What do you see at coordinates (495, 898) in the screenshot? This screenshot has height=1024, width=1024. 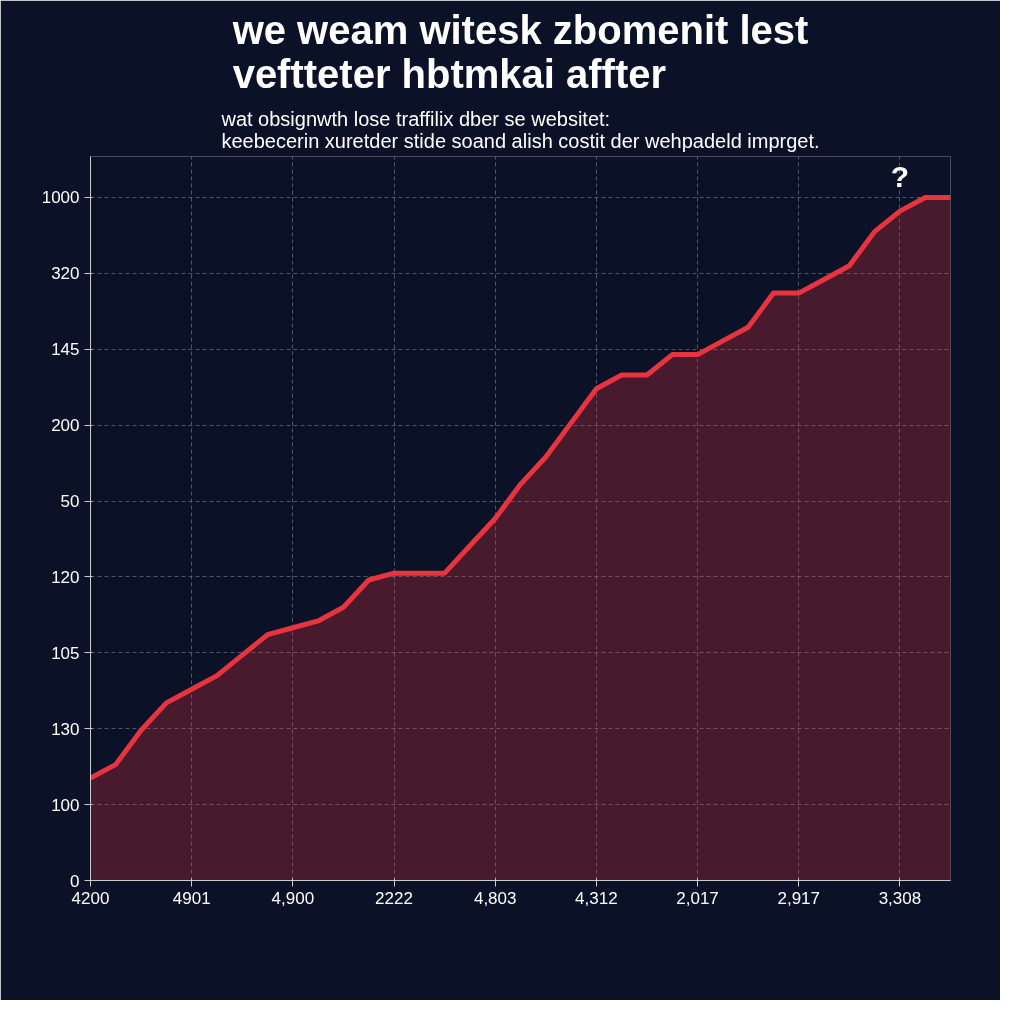 I see `x-tick-label: 4,803` at bounding box center [495, 898].